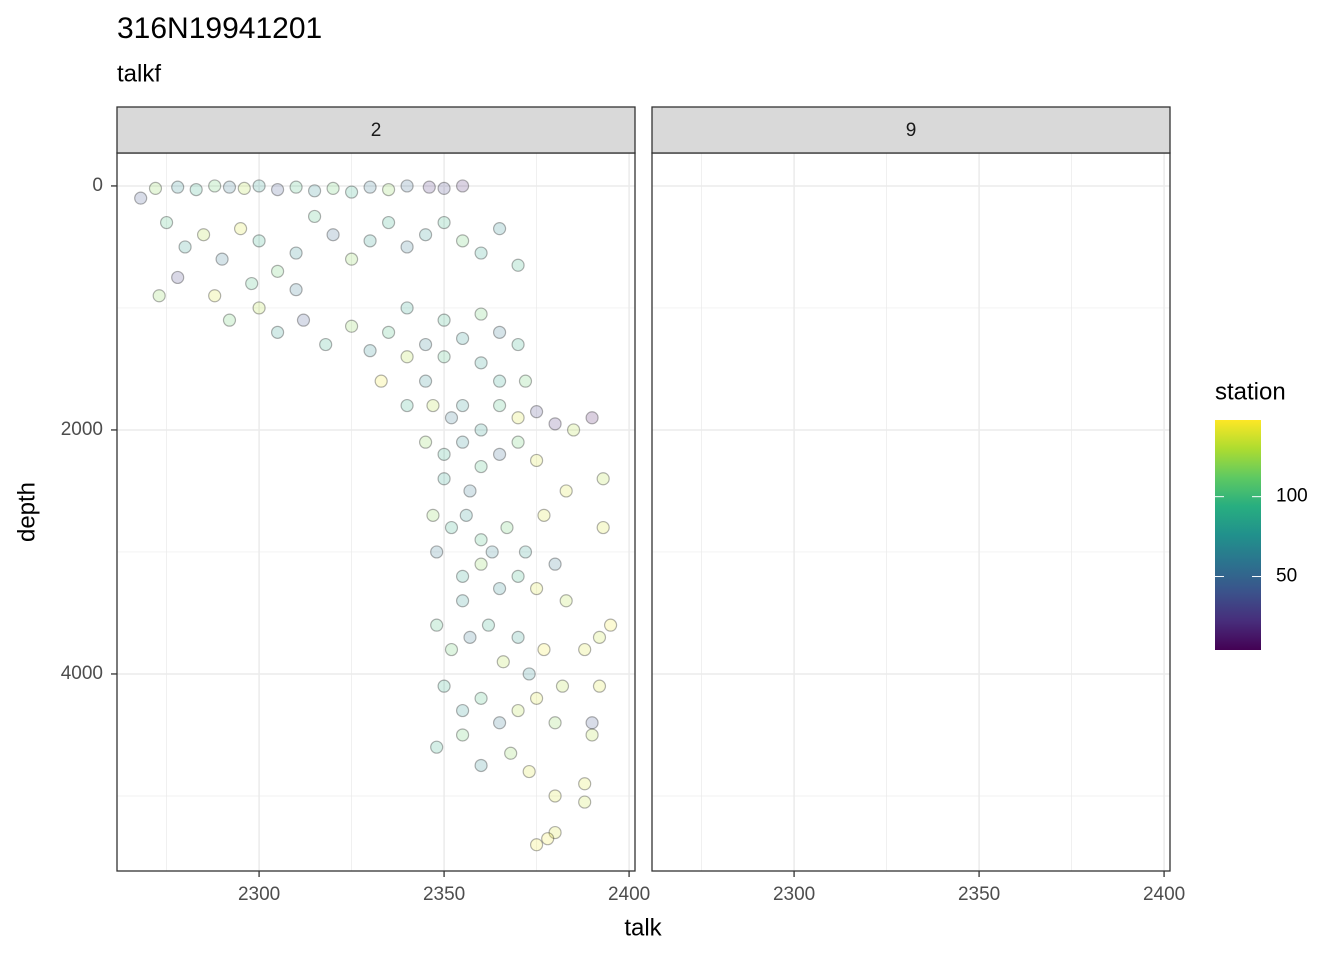 This screenshot has width=1344, height=960. Describe the element at coordinates (1292, 496) in the screenshot. I see `colorbar-tick-label: 100` at that location.